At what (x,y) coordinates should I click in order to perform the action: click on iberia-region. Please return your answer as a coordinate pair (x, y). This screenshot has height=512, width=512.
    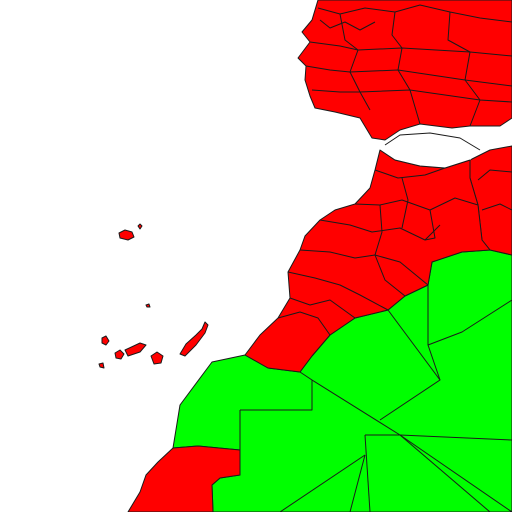
    Looking at the image, I should click on (404, 70).